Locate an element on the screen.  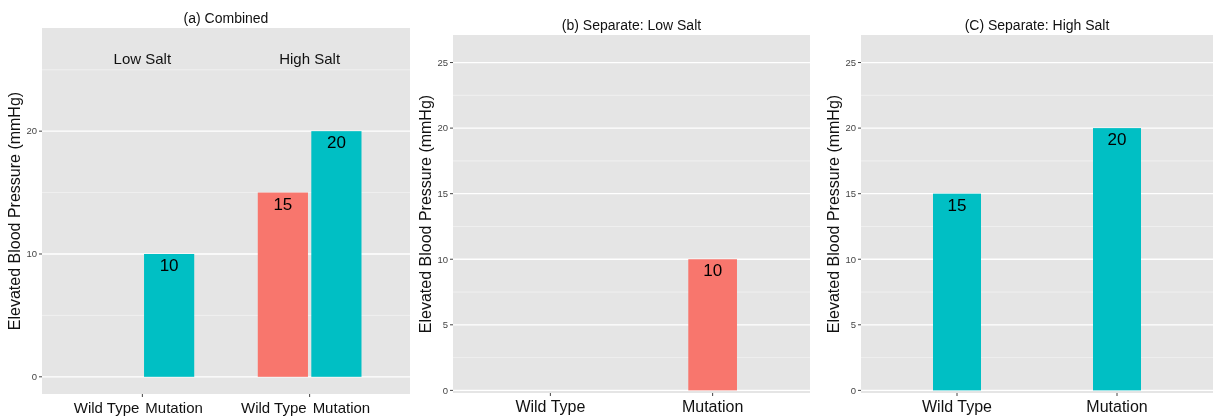
chart-title: (a) Combined is located at coordinates (226, 18).